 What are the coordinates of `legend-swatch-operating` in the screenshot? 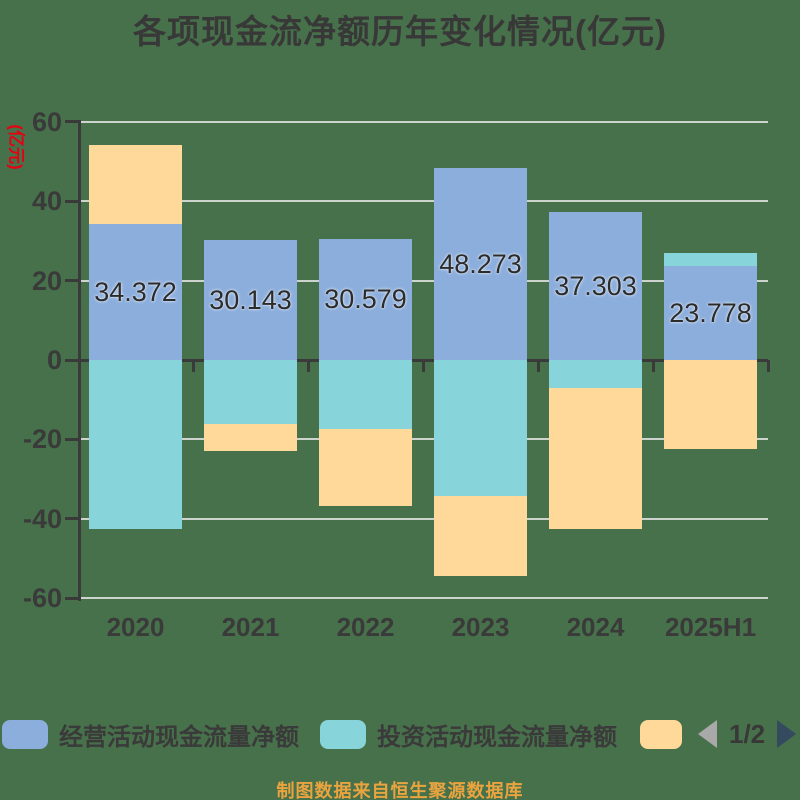 It's located at (25, 734).